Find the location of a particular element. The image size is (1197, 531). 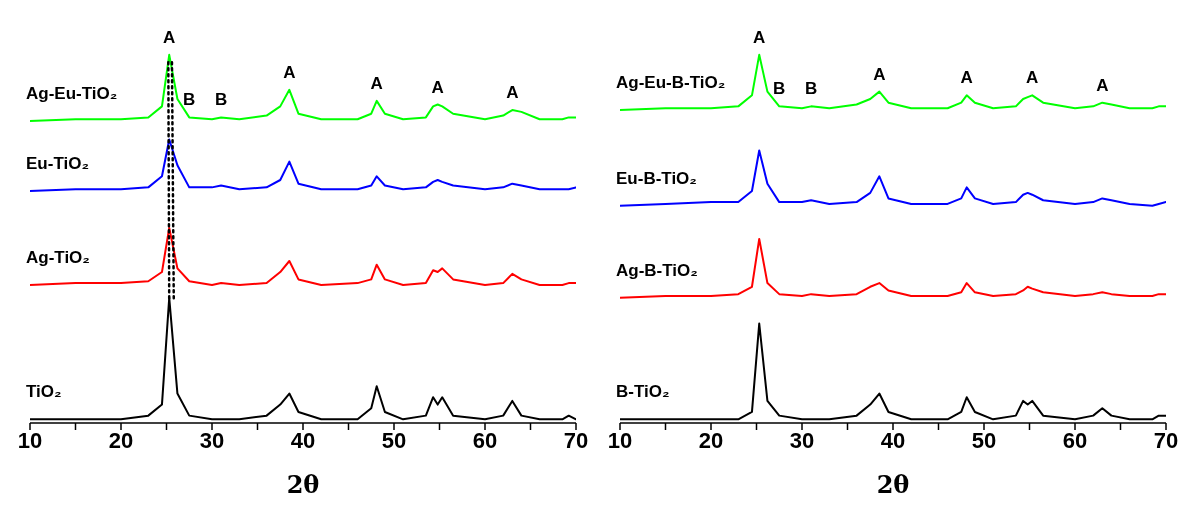

series-label: Eu-TiO₂ is located at coordinates (57, 164).